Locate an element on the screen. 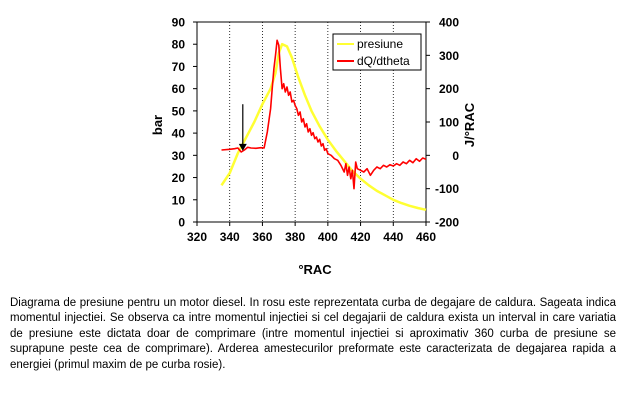  x-tick-label: 320 is located at coordinates (197, 237).